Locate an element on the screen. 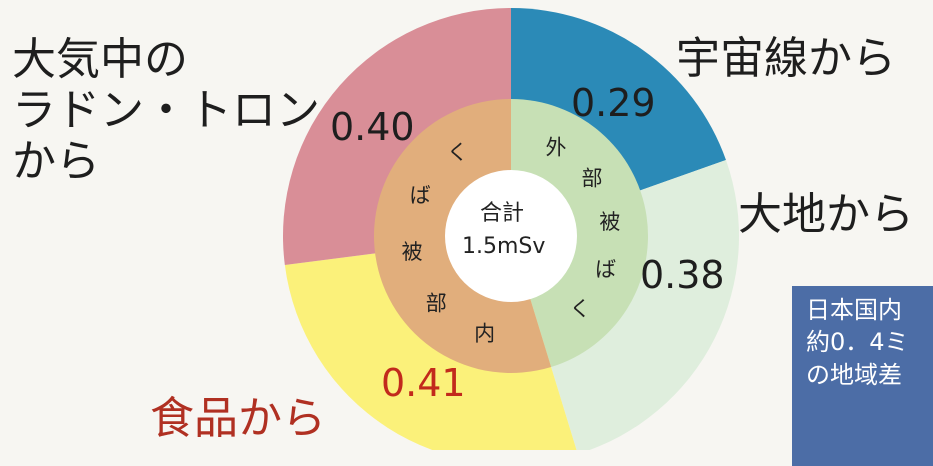 The width and height of the screenshot is (933, 466). label-food: 食品から is located at coordinates (238, 418).